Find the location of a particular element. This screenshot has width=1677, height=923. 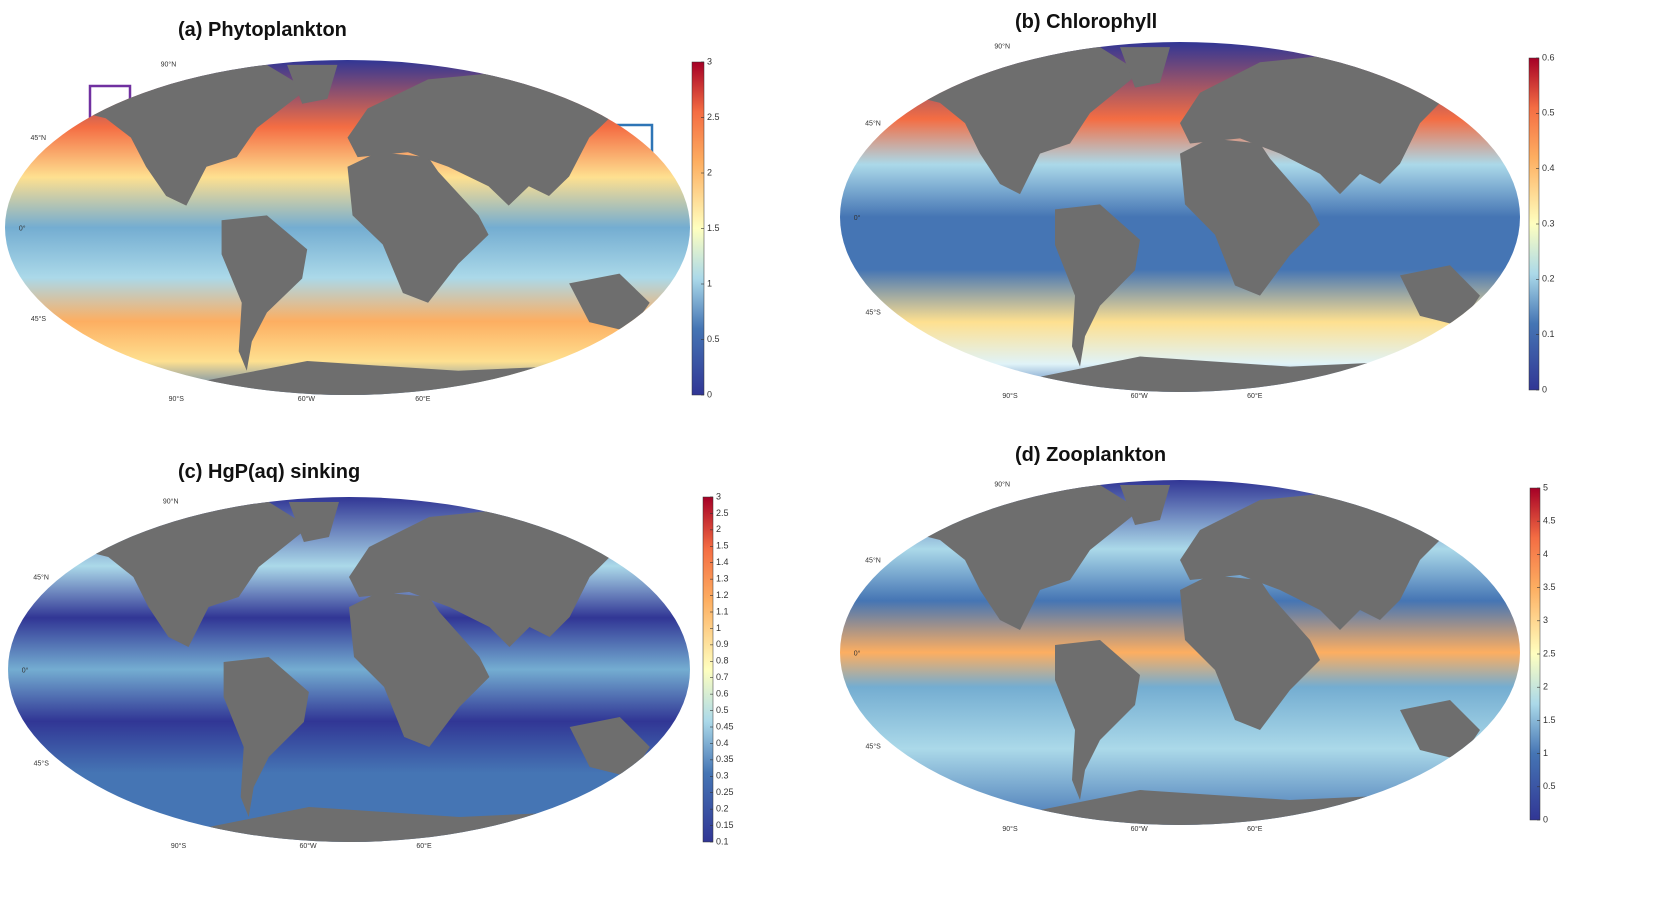

colorbar-tick-label: 0.35 is located at coordinates (725, 759).